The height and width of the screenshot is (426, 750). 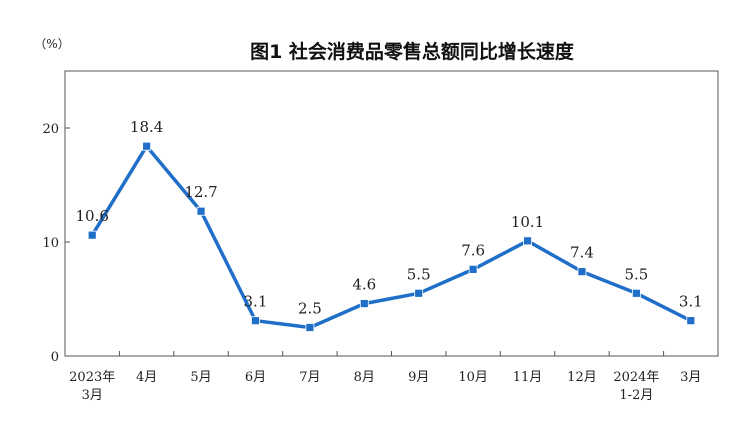 I want to click on y-tick-label: 10, so click(x=50, y=243).